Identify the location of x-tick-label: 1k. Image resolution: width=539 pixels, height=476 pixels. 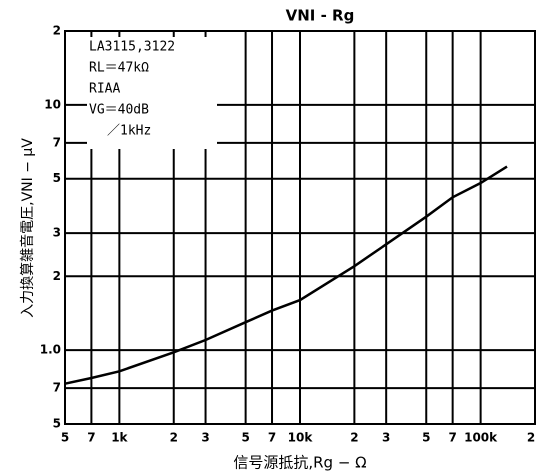
(119, 438).